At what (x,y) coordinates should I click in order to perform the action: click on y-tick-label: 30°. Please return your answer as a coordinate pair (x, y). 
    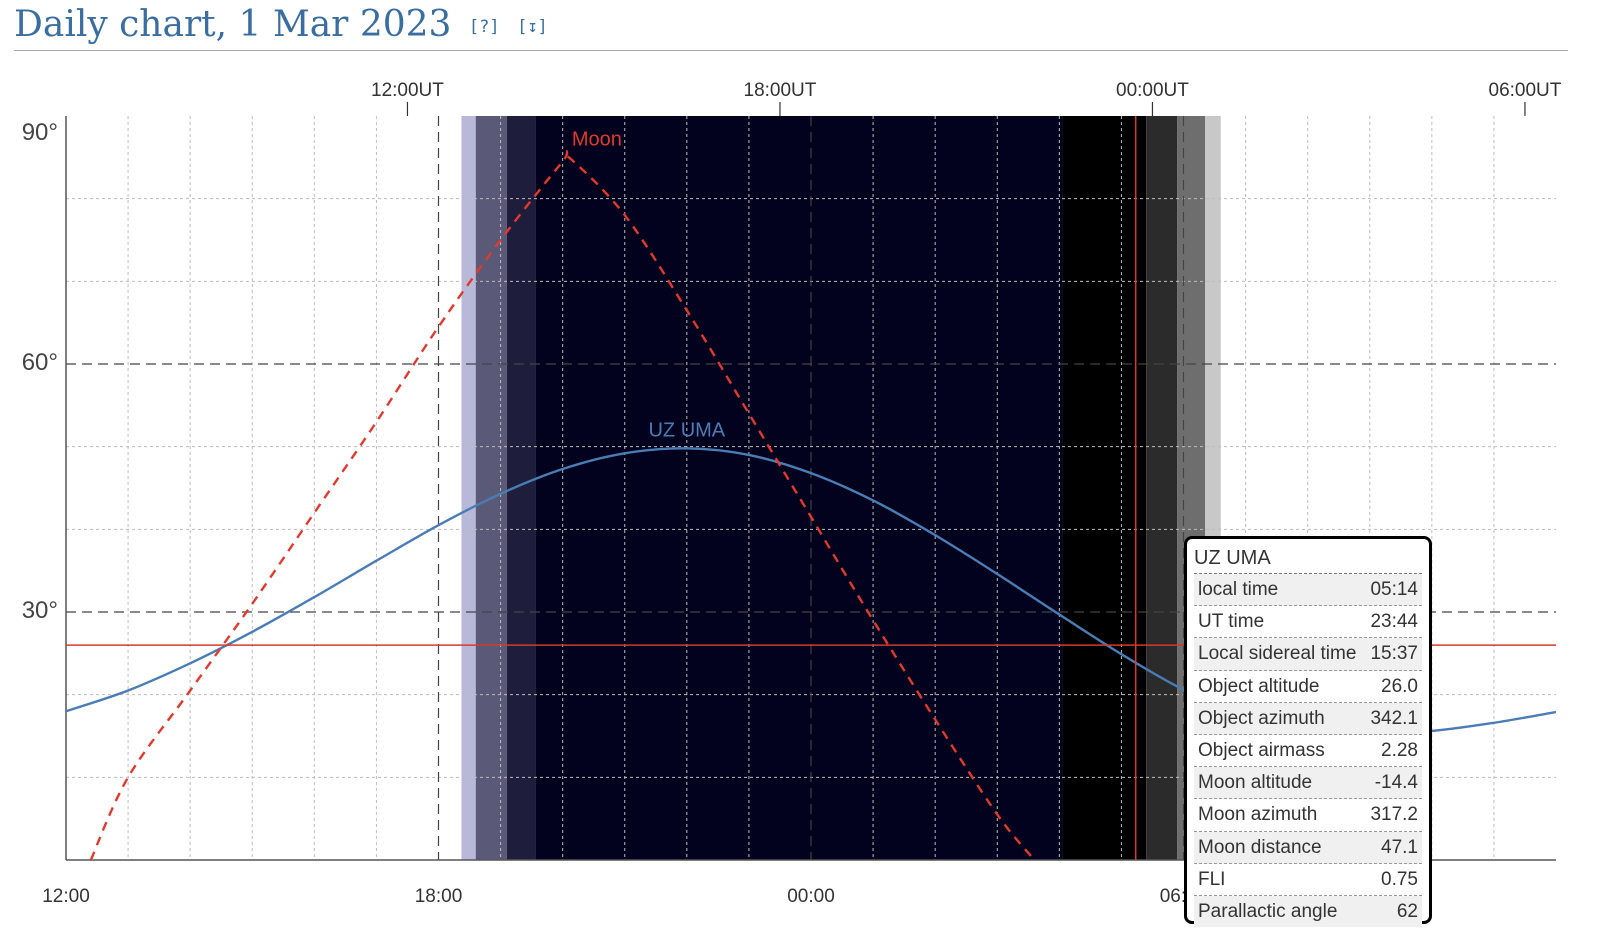
    Looking at the image, I should click on (40, 610).